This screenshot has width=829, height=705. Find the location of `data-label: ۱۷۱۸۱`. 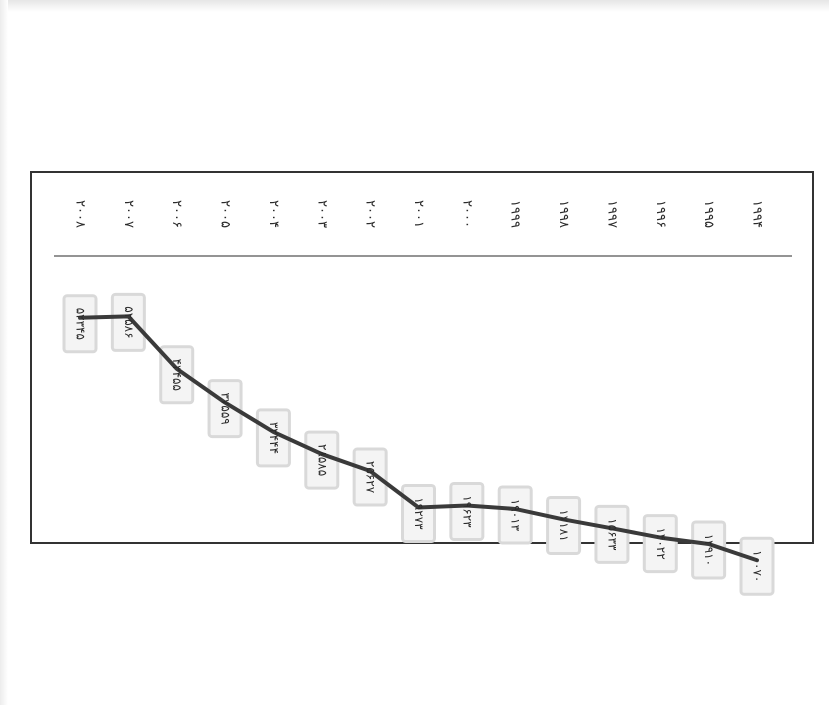

data-label: ۱۷۱۸۱ is located at coordinates (564, 525).